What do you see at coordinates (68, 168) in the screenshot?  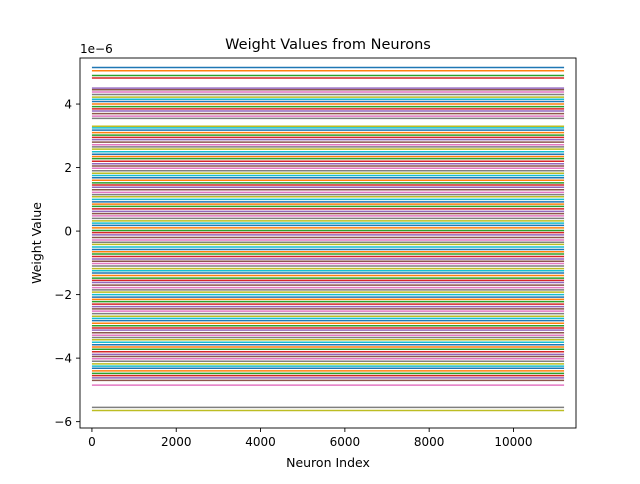 I see `y-tick-label: 2` at bounding box center [68, 168].